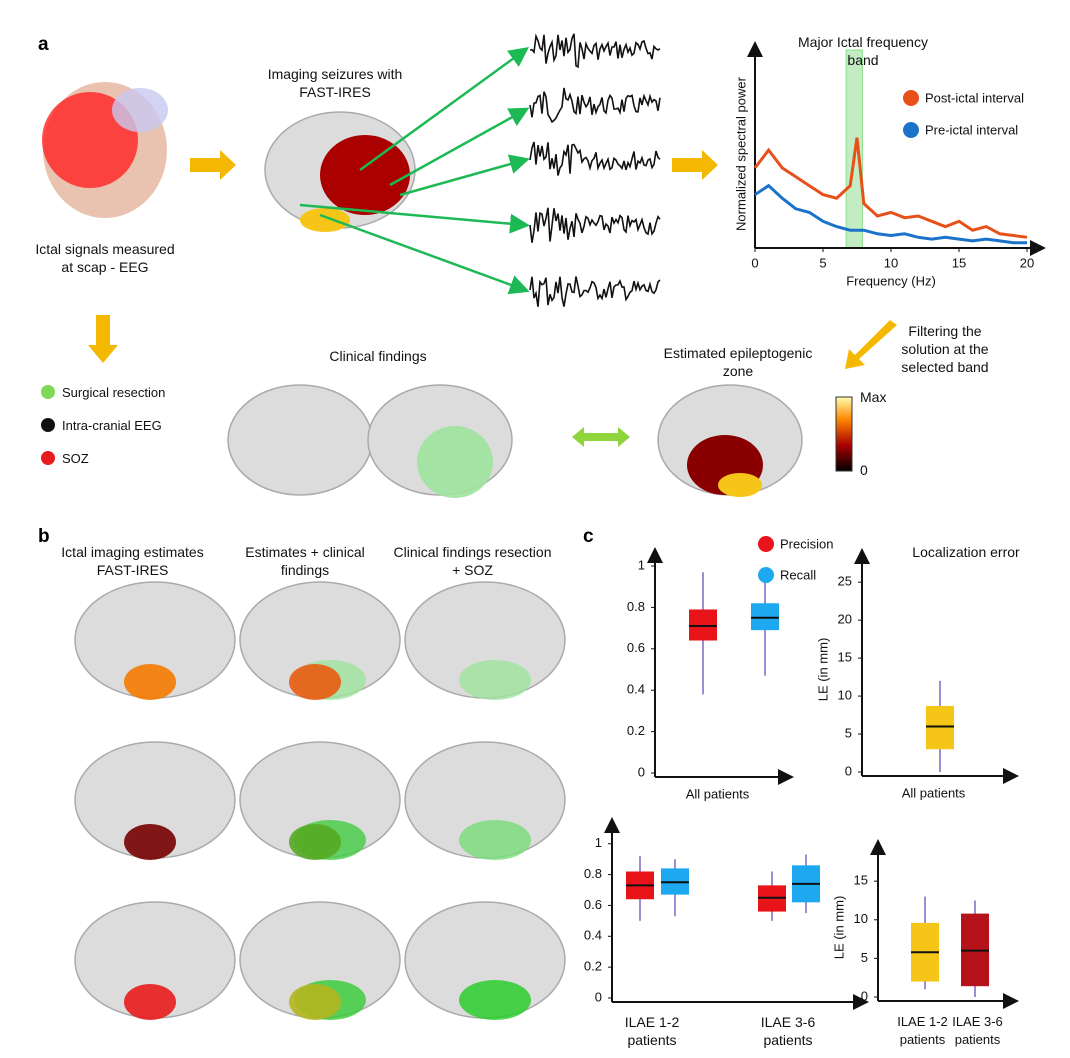  What do you see at coordinates (601, 437) in the screenshot?
I see `double-arrow` at bounding box center [601, 437].